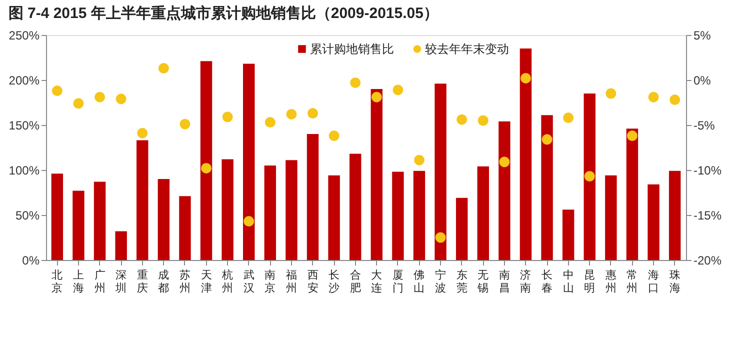 This screenshot has width=754, height=340. Describe the element at coordinates (590, 282) in the screenshot. I see `x-tick-label: 昆明` at that location.